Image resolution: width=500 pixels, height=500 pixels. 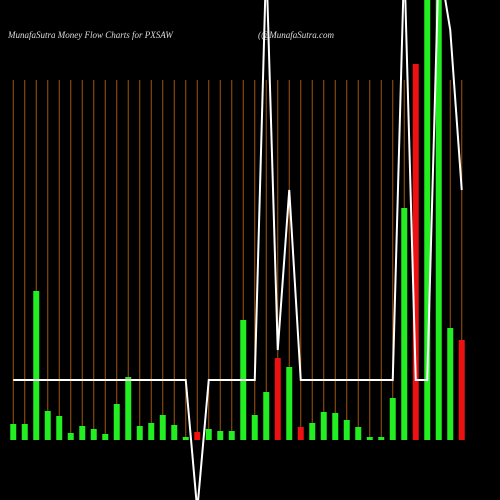 What do you see at coordinates (90, 35) in the screenshot?
I see `chart-title: MunafaSutra Money Flow Charts for PXSAW` at bounding box center [90, 35].